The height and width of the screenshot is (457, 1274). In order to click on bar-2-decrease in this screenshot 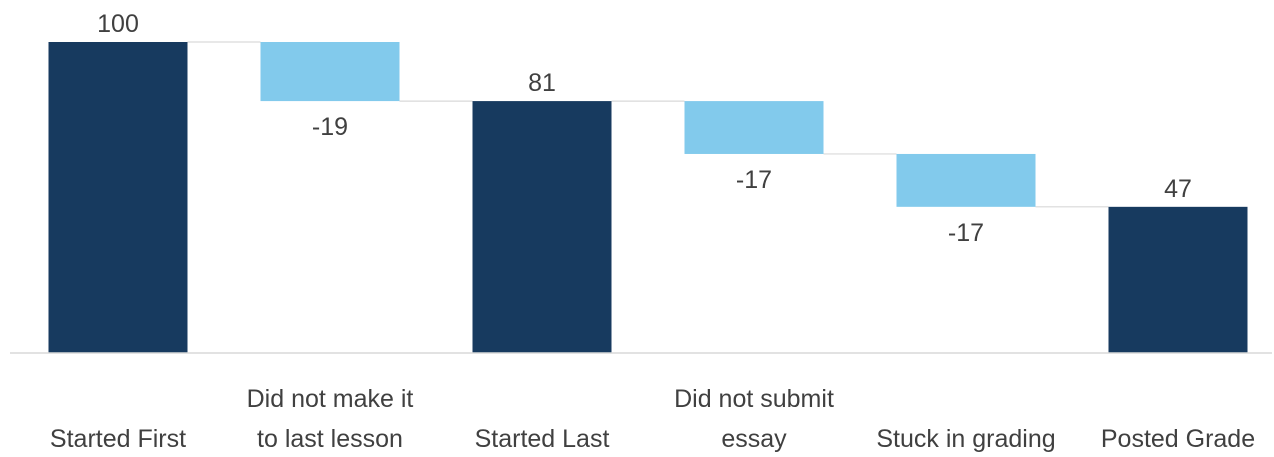, I will do `click(330, 72)`.